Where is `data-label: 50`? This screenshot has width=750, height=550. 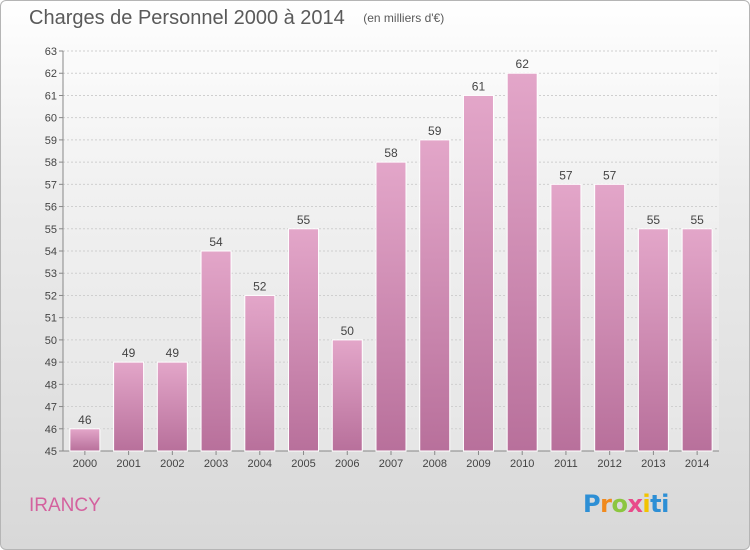
data-label: 50 is located at coordinates (348, 331).